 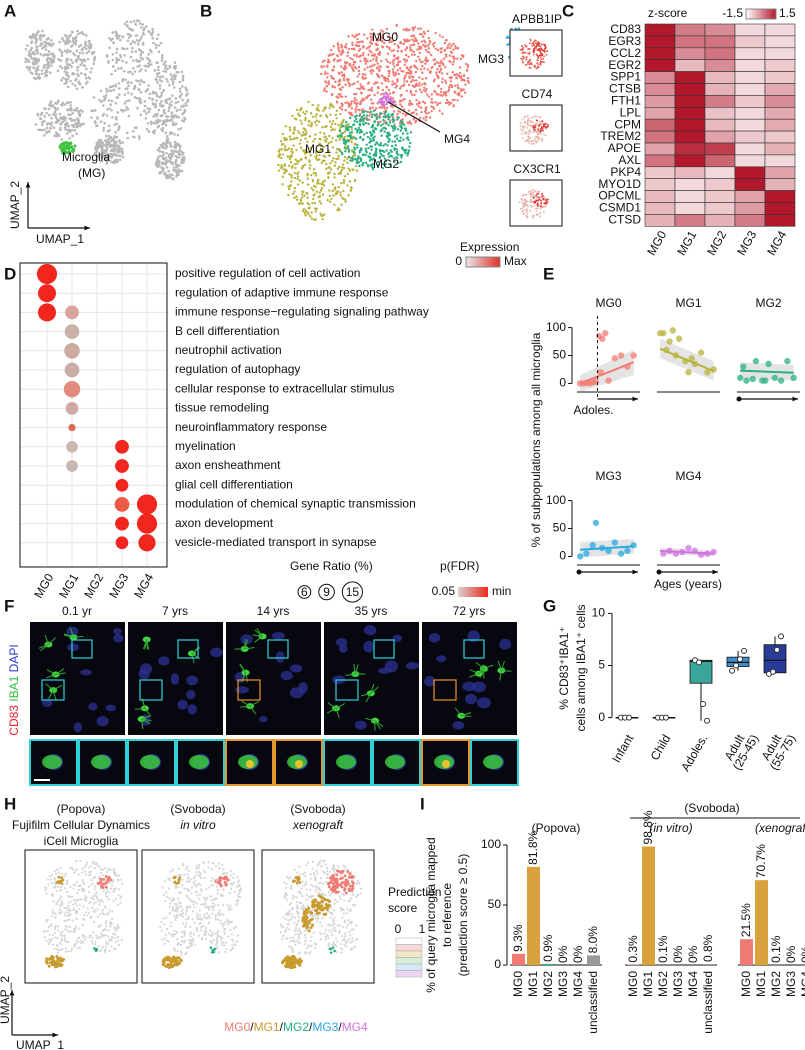 I want to click on heatmap-cell, so click(x=660, y=42).